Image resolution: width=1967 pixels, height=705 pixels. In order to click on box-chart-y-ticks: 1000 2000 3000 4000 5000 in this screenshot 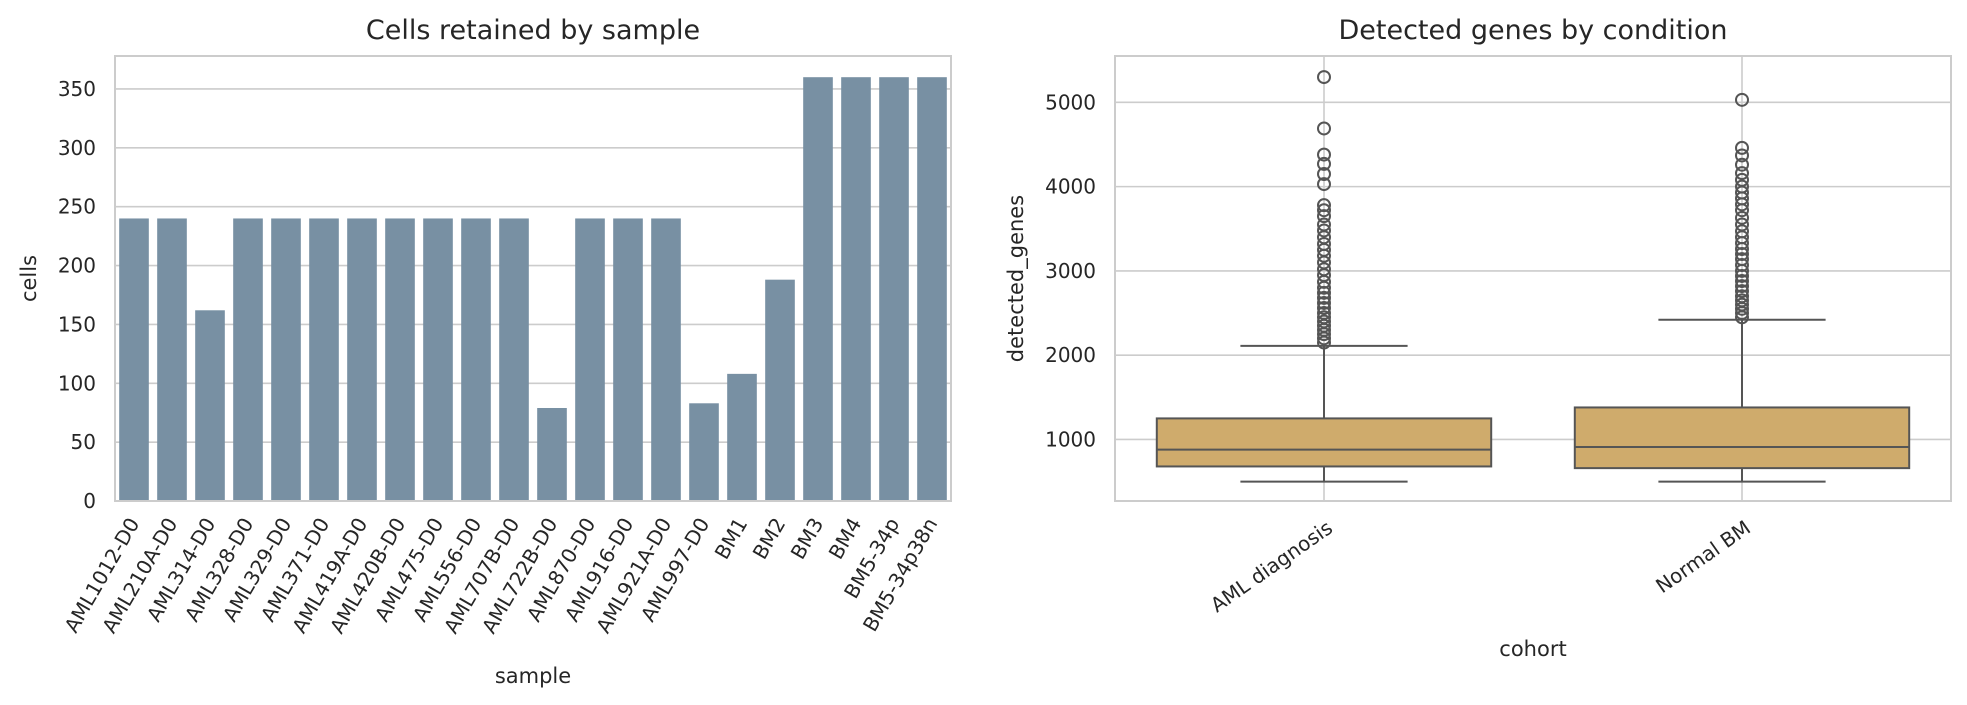, I will do `click(1070, 270)`.